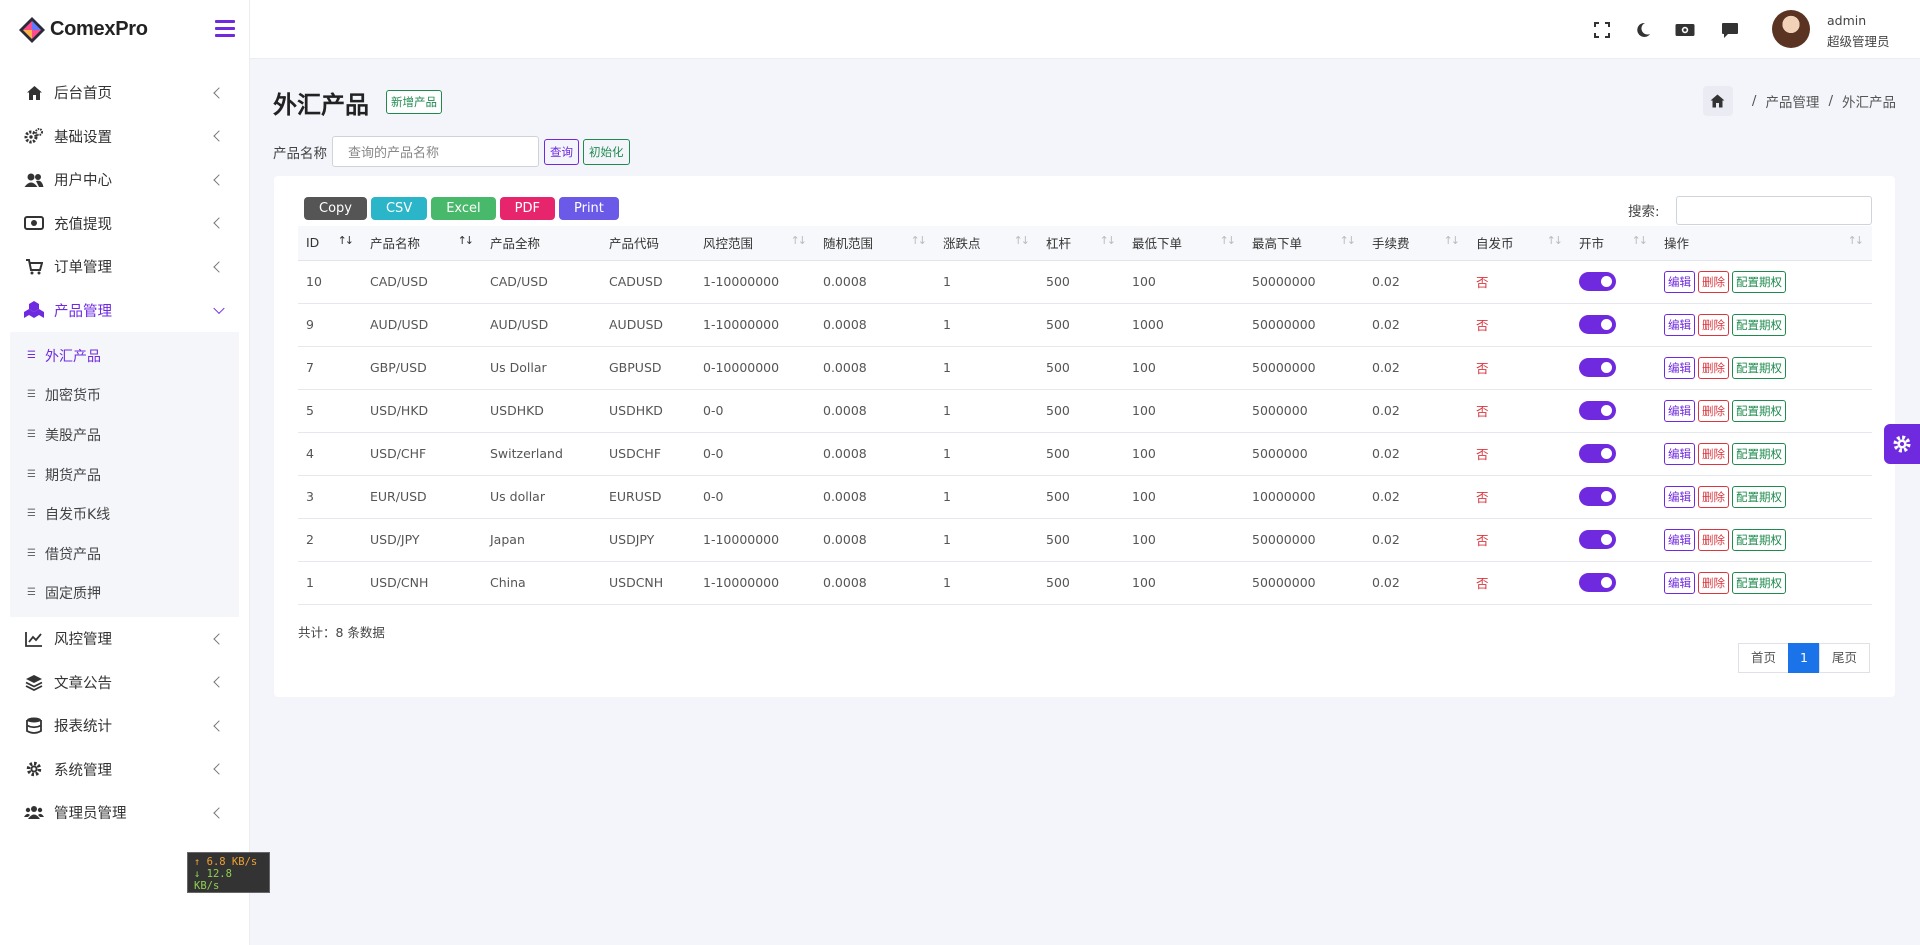  Describe the element at coordinates (335, 208) in the screenshot. I see `copy-button: Copy` at that location.